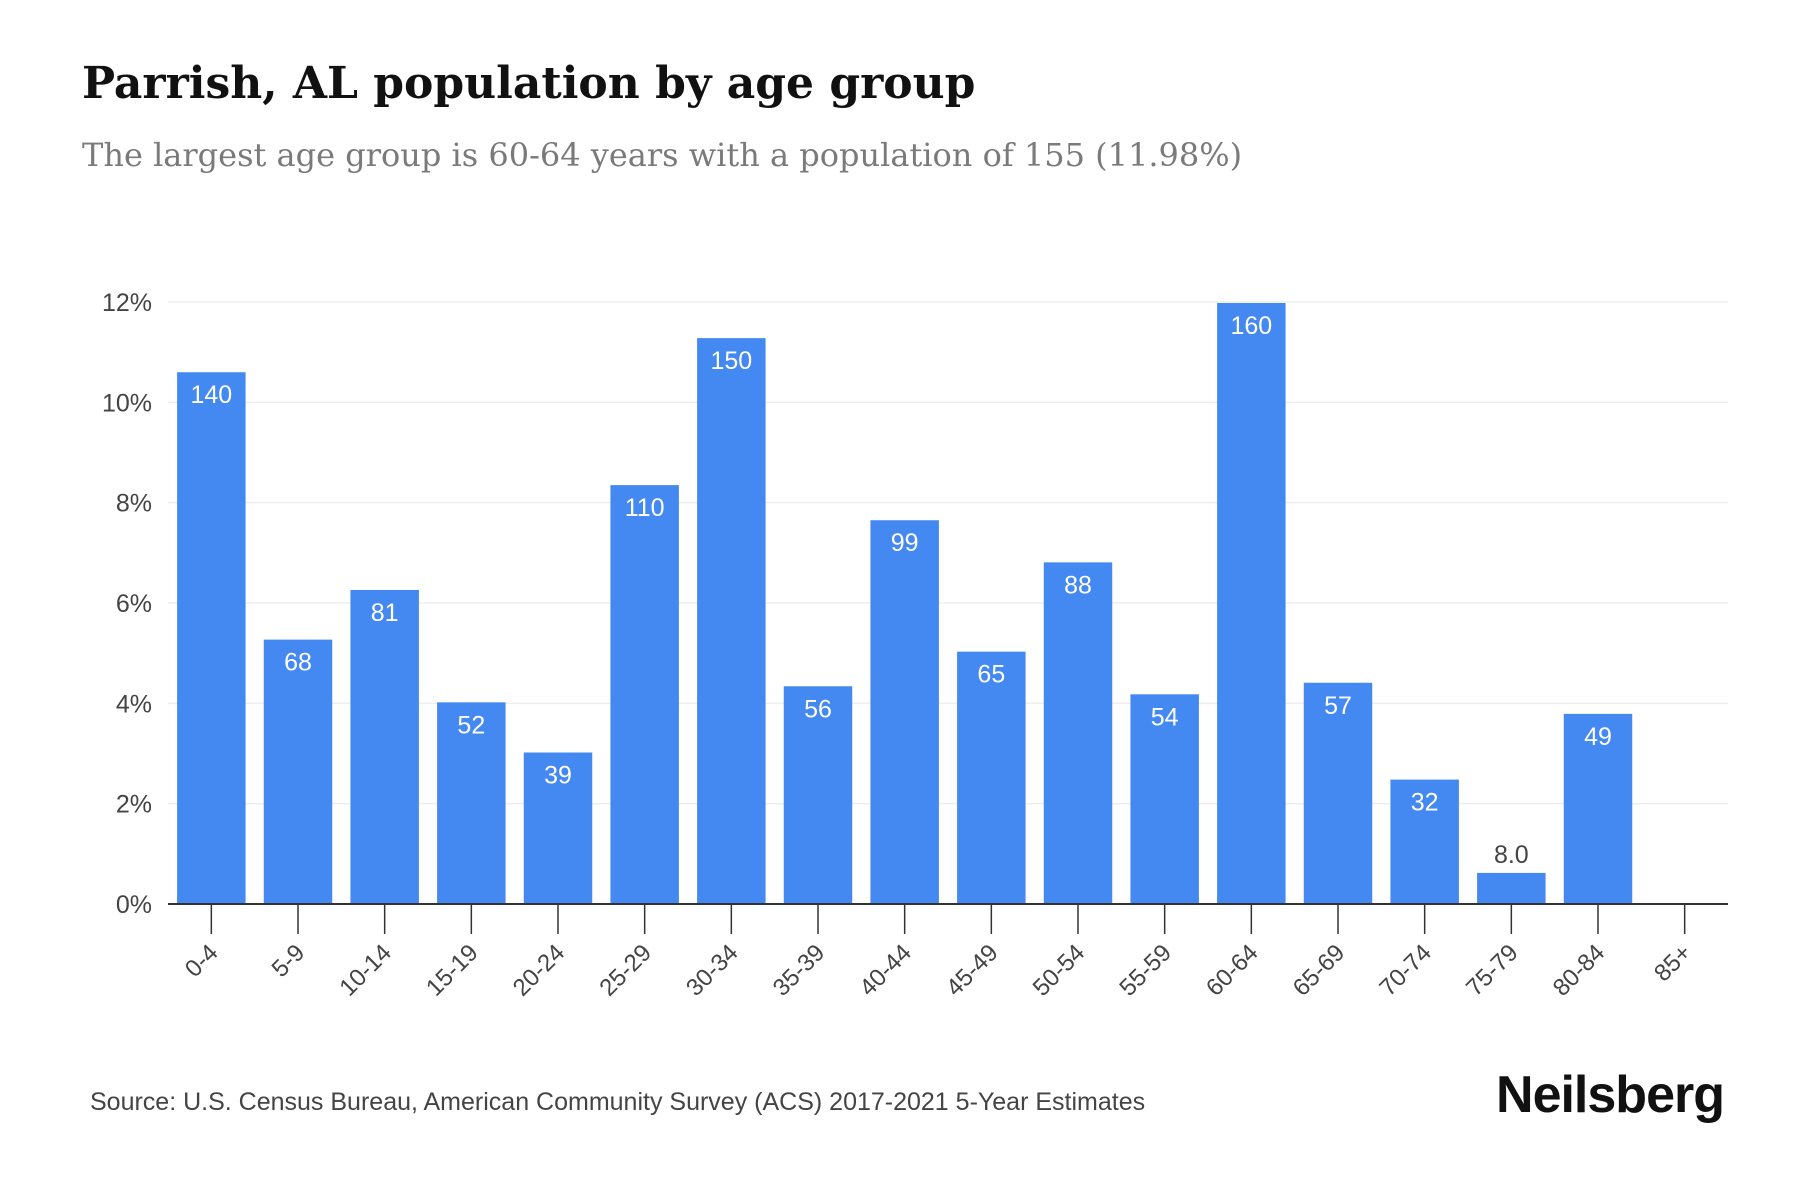  What do you see at coordinates (818, 709) in the screenshot?
I see `data-label: 56` at bounding box center [818, 709].